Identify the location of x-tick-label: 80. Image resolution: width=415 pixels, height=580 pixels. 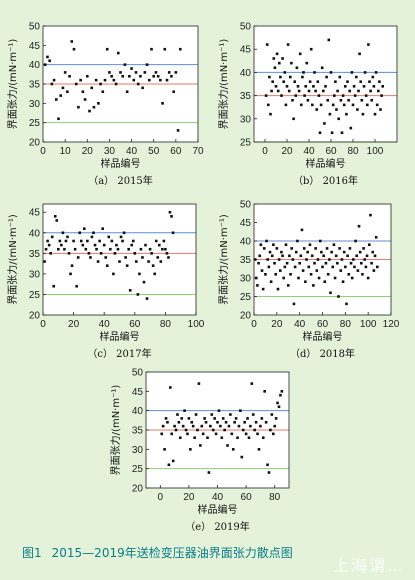
(353, 151).